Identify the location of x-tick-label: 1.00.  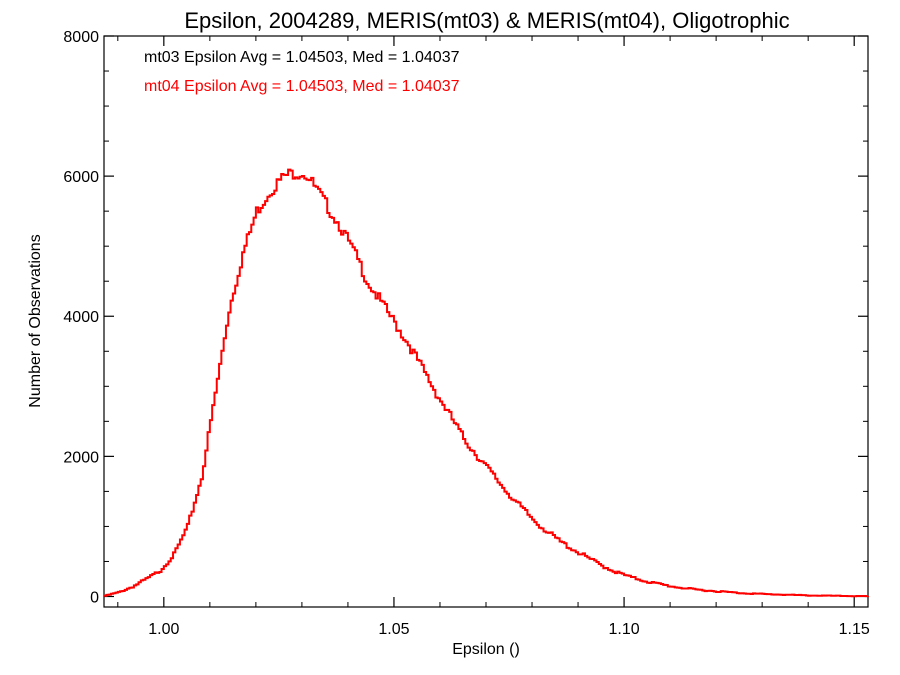
(163, 629).